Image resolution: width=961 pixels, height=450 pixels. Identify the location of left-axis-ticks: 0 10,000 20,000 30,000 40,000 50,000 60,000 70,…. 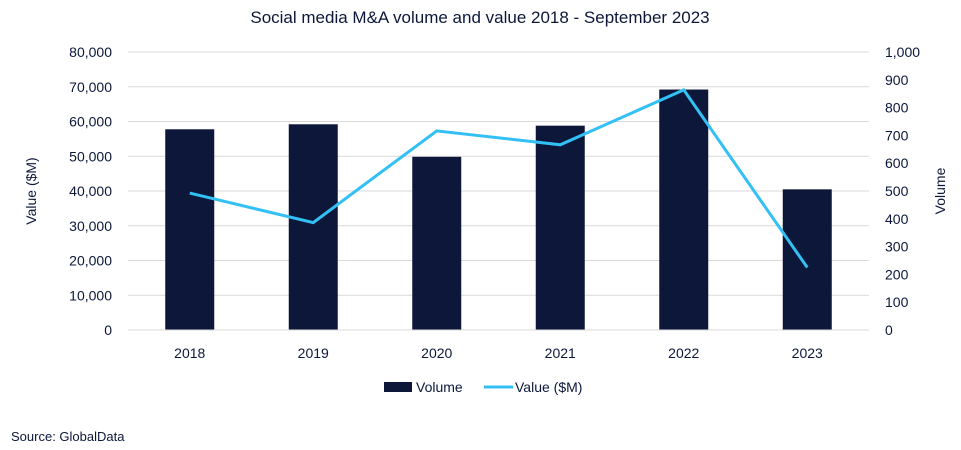
(90, 191).